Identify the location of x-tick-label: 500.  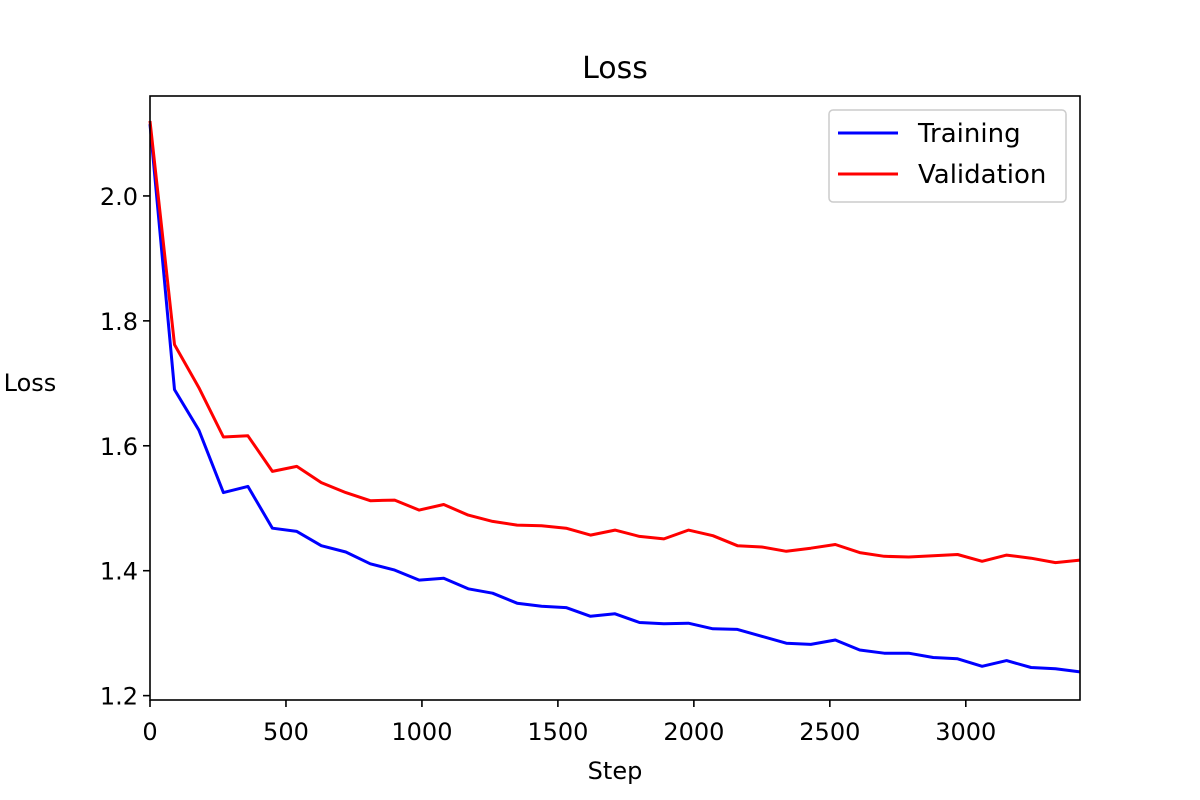
(286, 732).